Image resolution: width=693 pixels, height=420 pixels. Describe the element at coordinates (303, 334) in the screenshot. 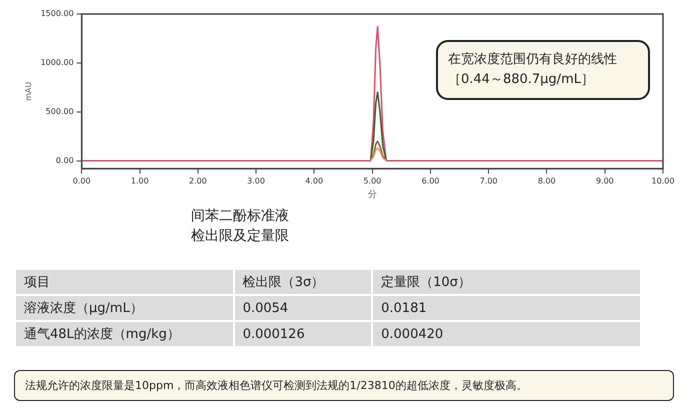

I see `text: 0.000126` at that location.